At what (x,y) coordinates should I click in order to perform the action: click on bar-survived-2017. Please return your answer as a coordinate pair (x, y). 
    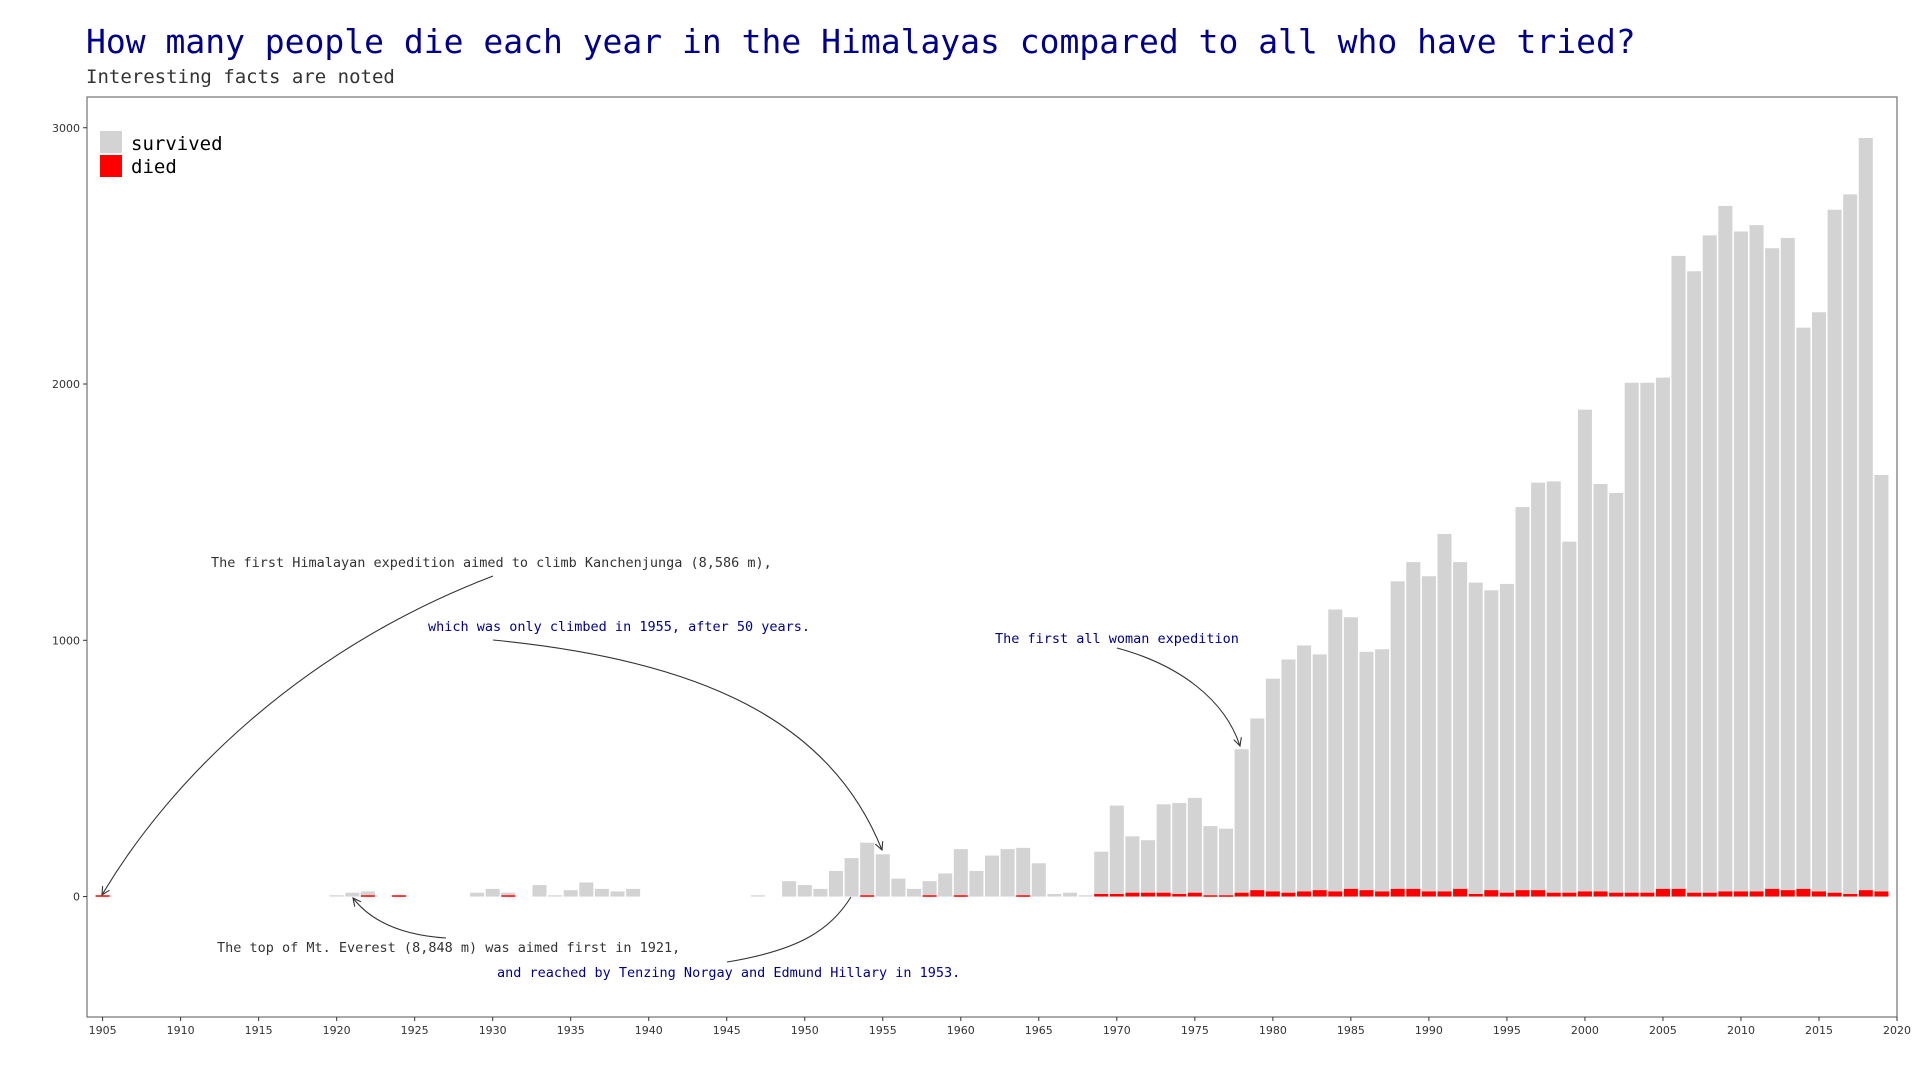
    Looking at the image, I should click on (1850, 544).